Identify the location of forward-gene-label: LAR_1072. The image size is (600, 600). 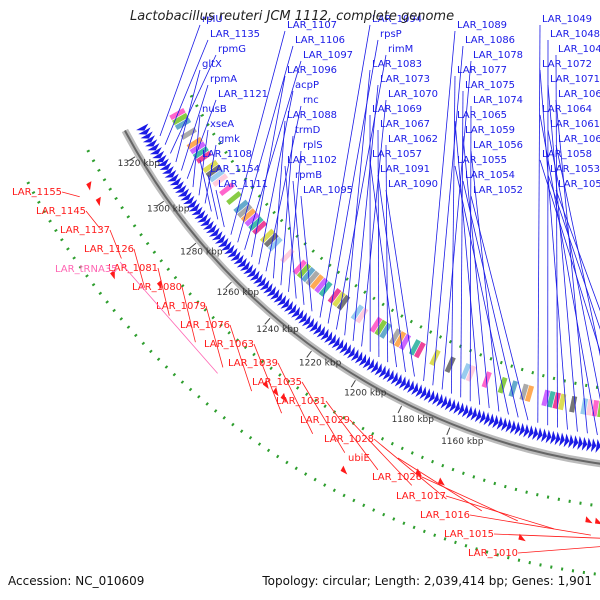
(567, 64).